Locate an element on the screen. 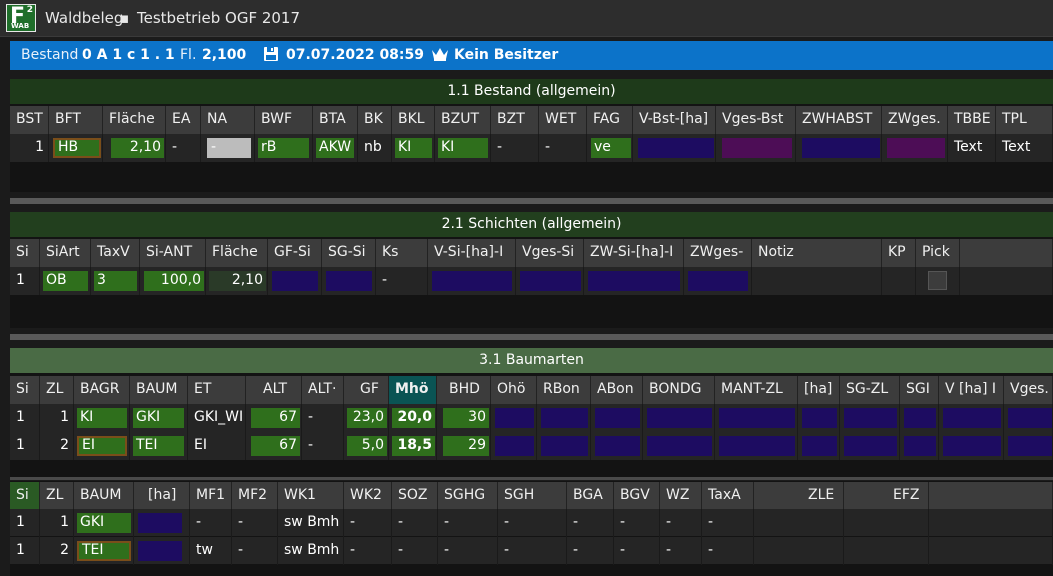 The height and width of the screenshot is (576, 1053). col-wet: WET is located at coordinates (563, 120).